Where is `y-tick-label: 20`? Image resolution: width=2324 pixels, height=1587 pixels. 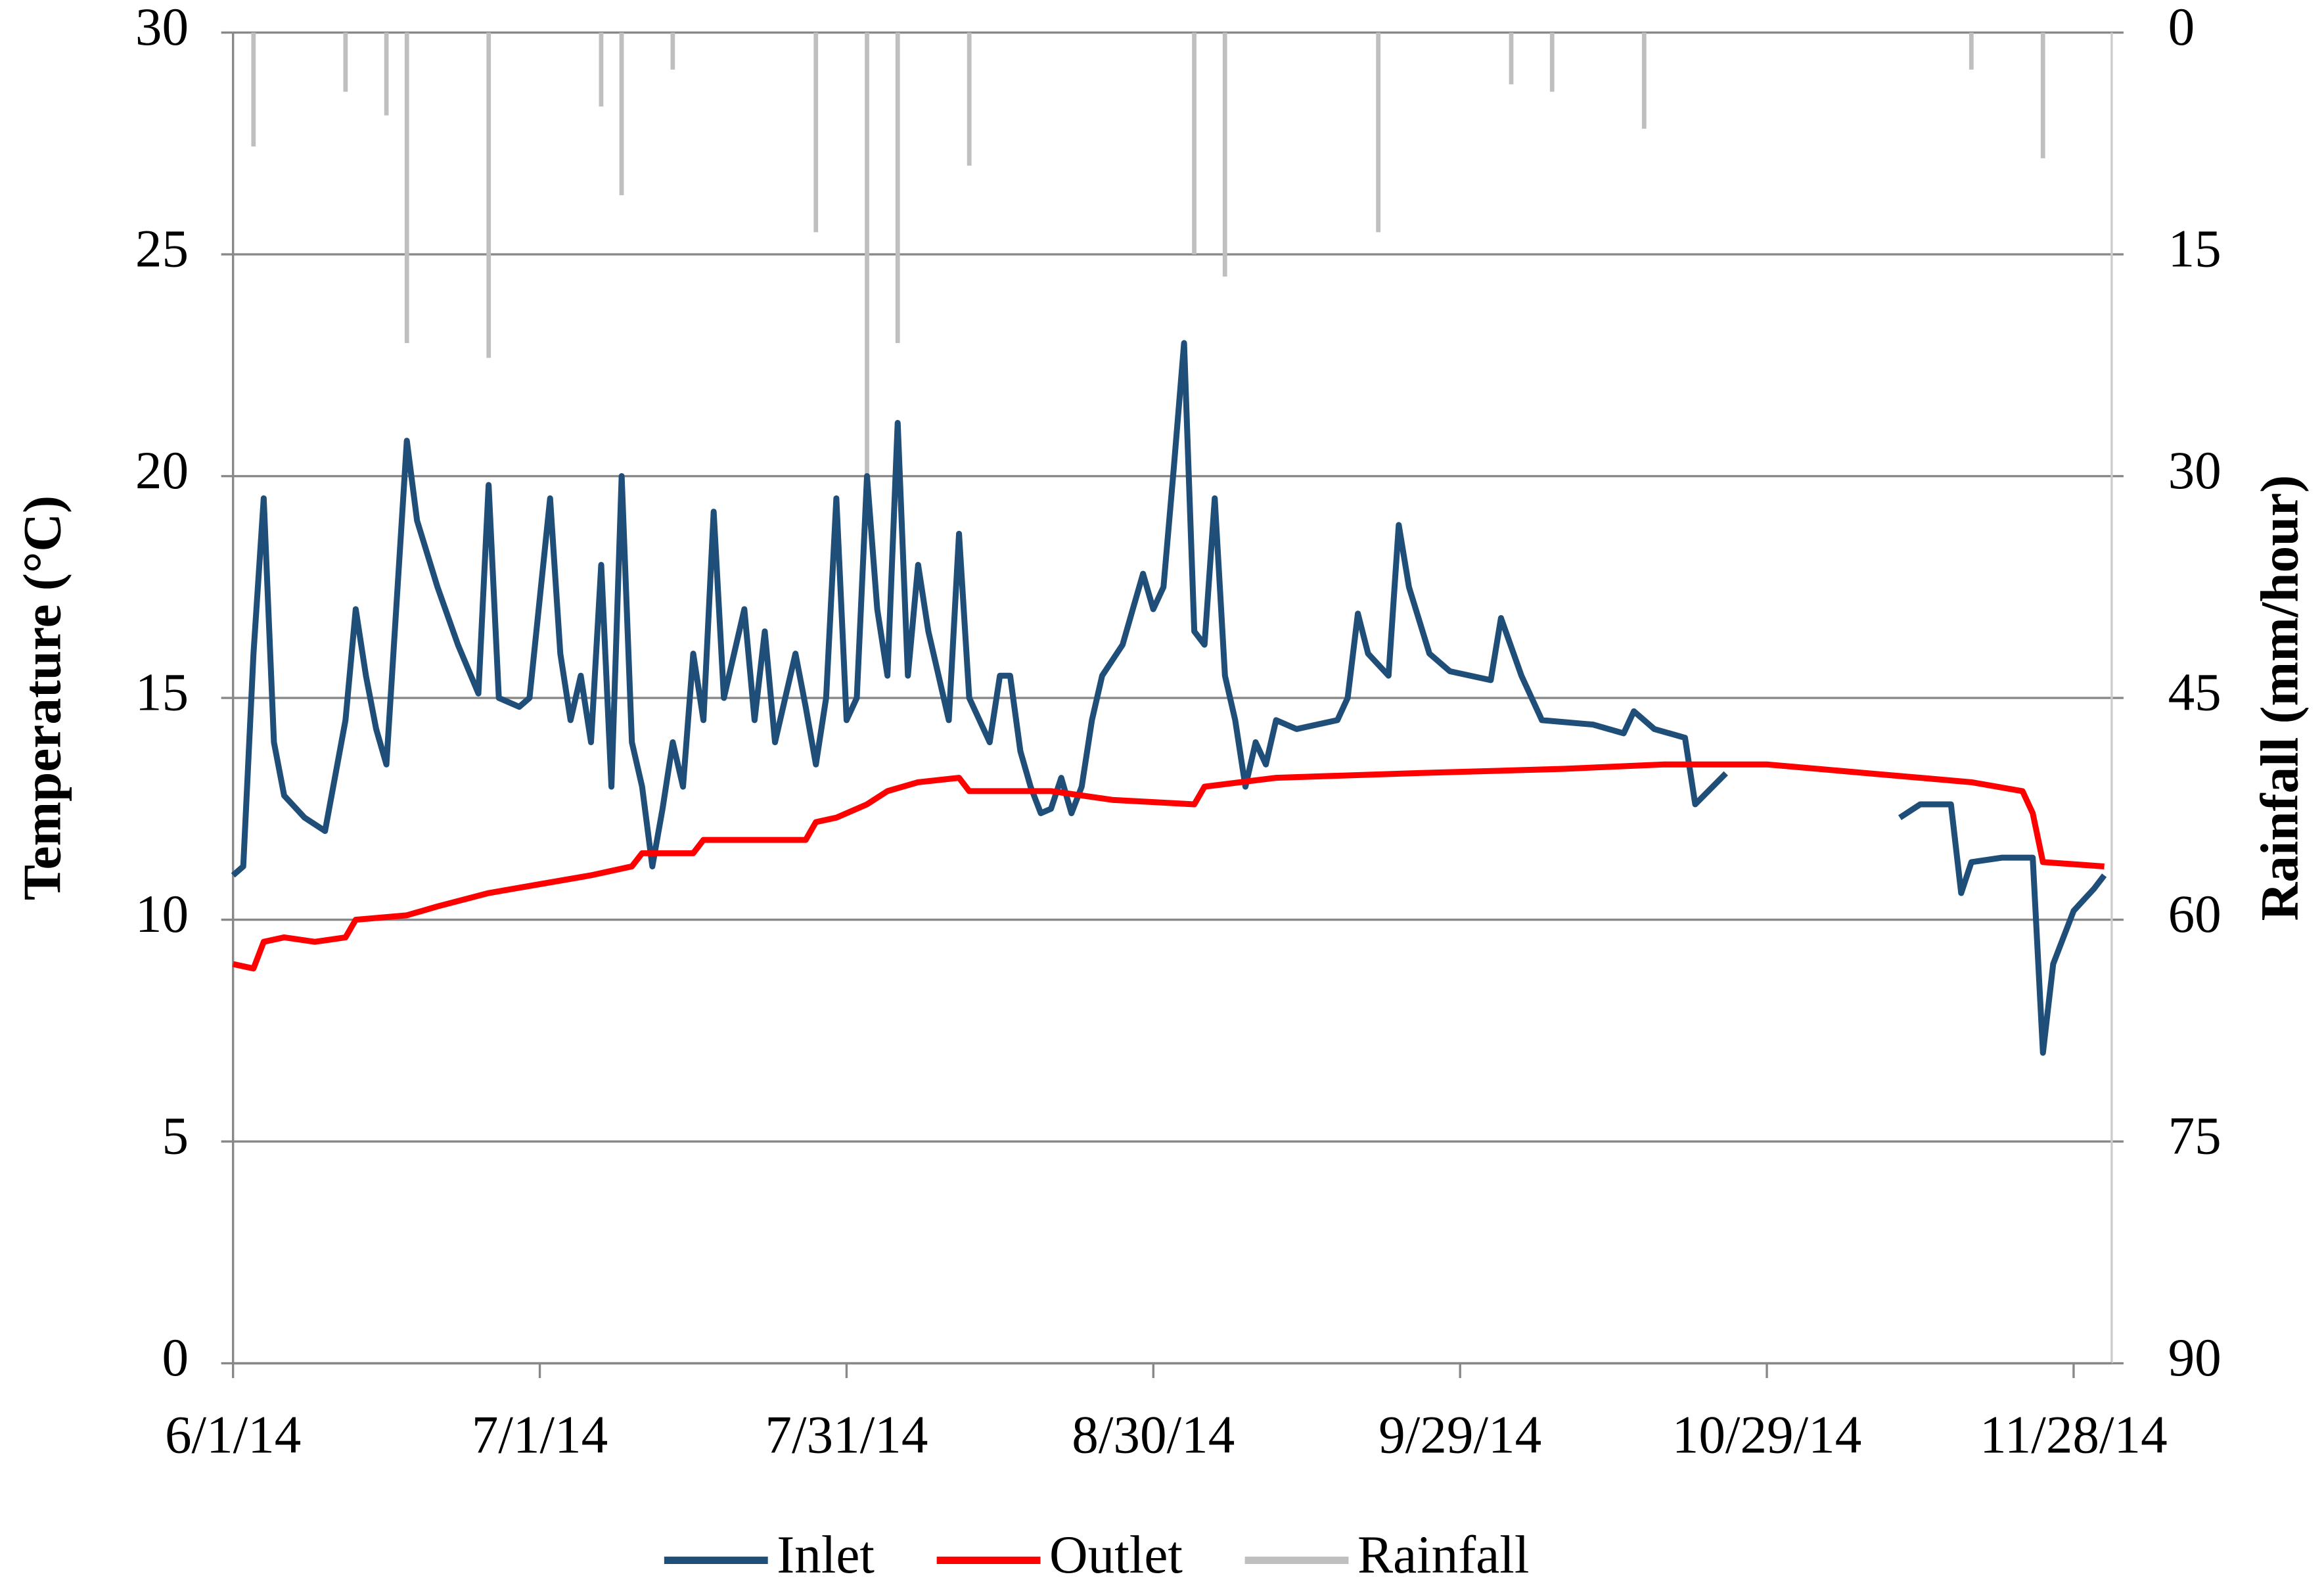 y-tick-label: 20 is located at coordinates (162, 470).